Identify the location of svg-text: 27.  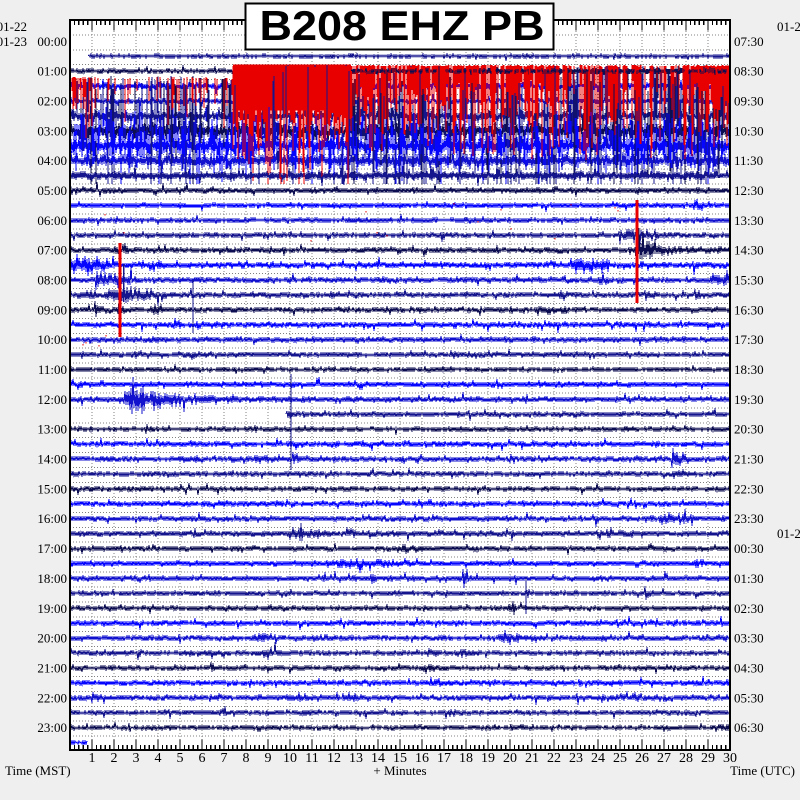
(664, 758).